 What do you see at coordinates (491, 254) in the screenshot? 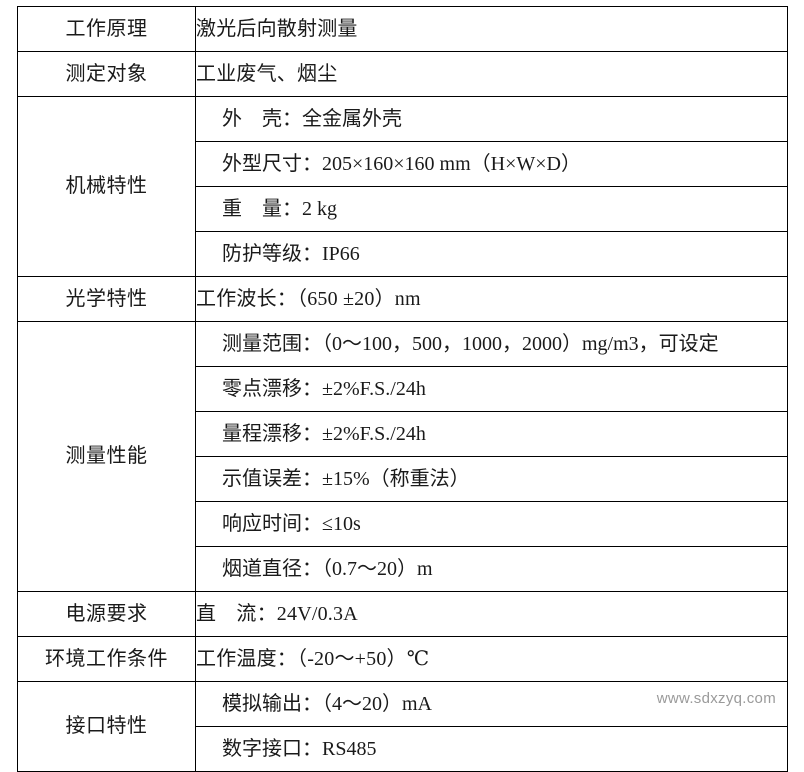
I see `sub-row: 防护等级：IP66` at bounding box center [491, 254].